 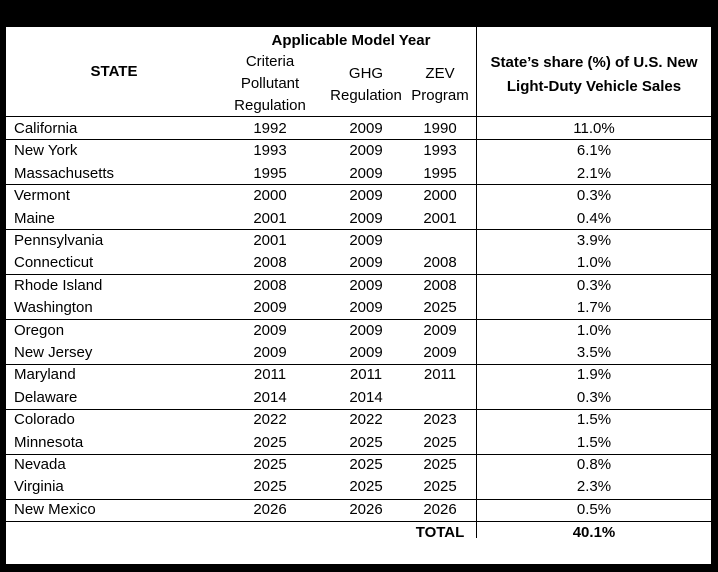 What do you see at coordinates (270, 509) in the screenshot?
I see `criteria-year: 2026` at bounding box center [270, 509].